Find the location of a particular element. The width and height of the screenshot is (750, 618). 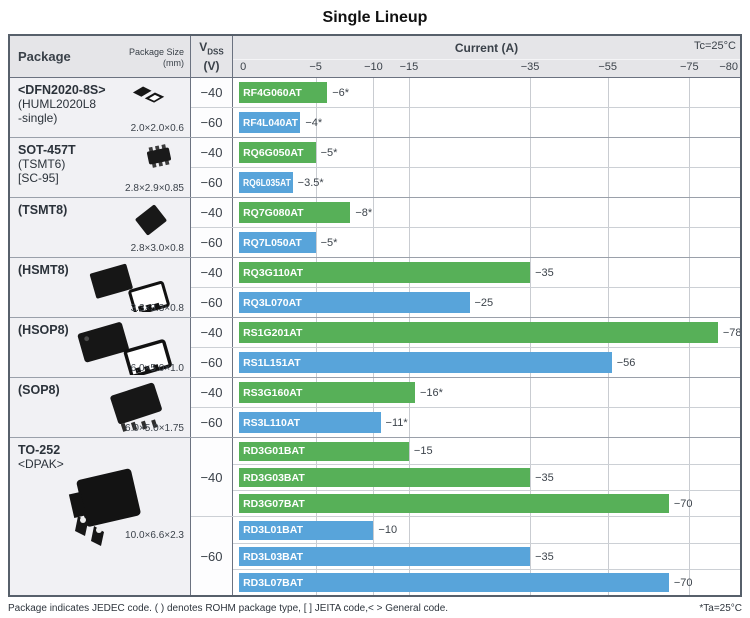

current-axis-title: Current (A) is located at coordinates (486, 47).